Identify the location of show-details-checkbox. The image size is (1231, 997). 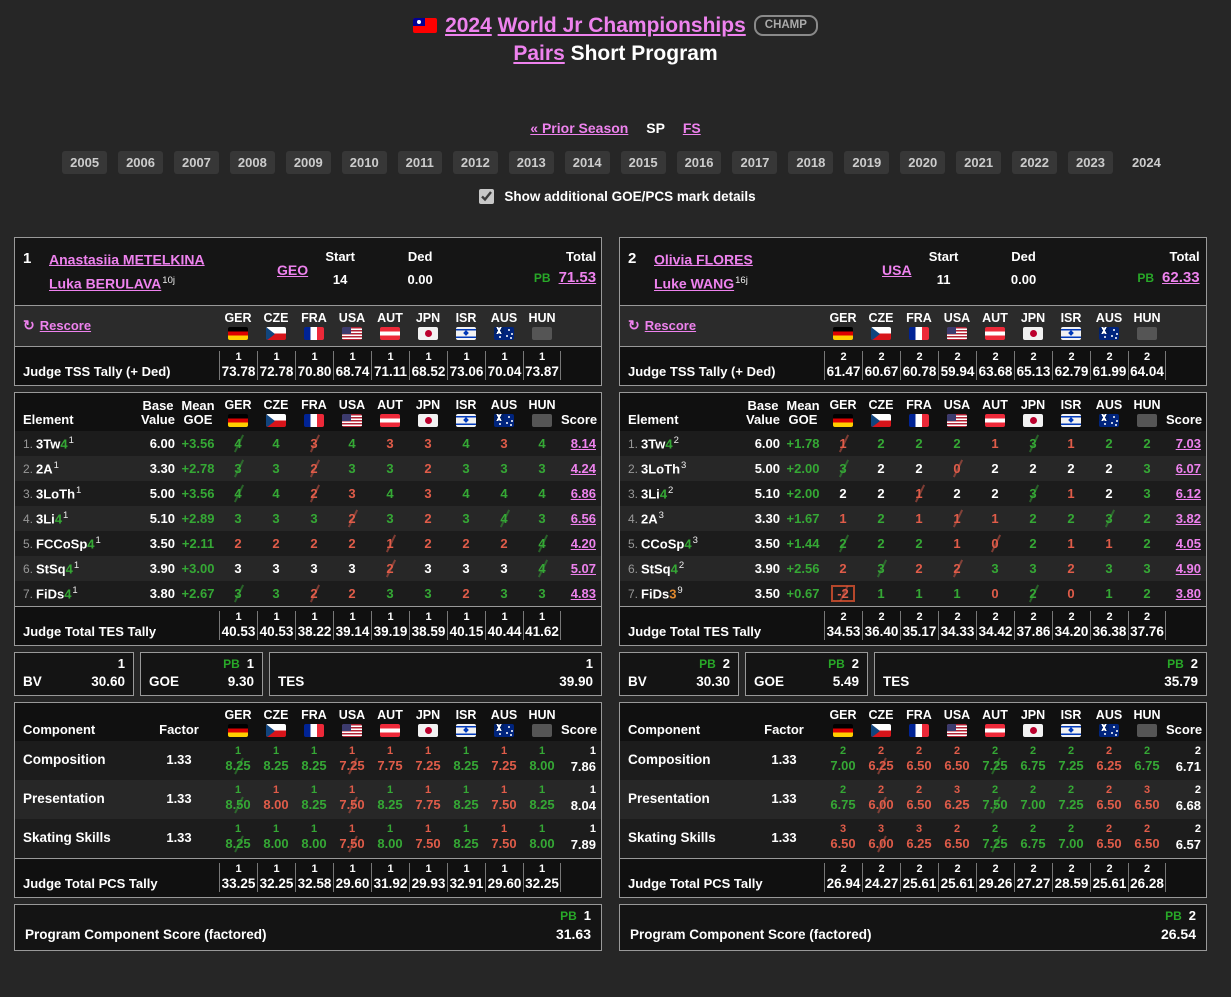
(487, 196).